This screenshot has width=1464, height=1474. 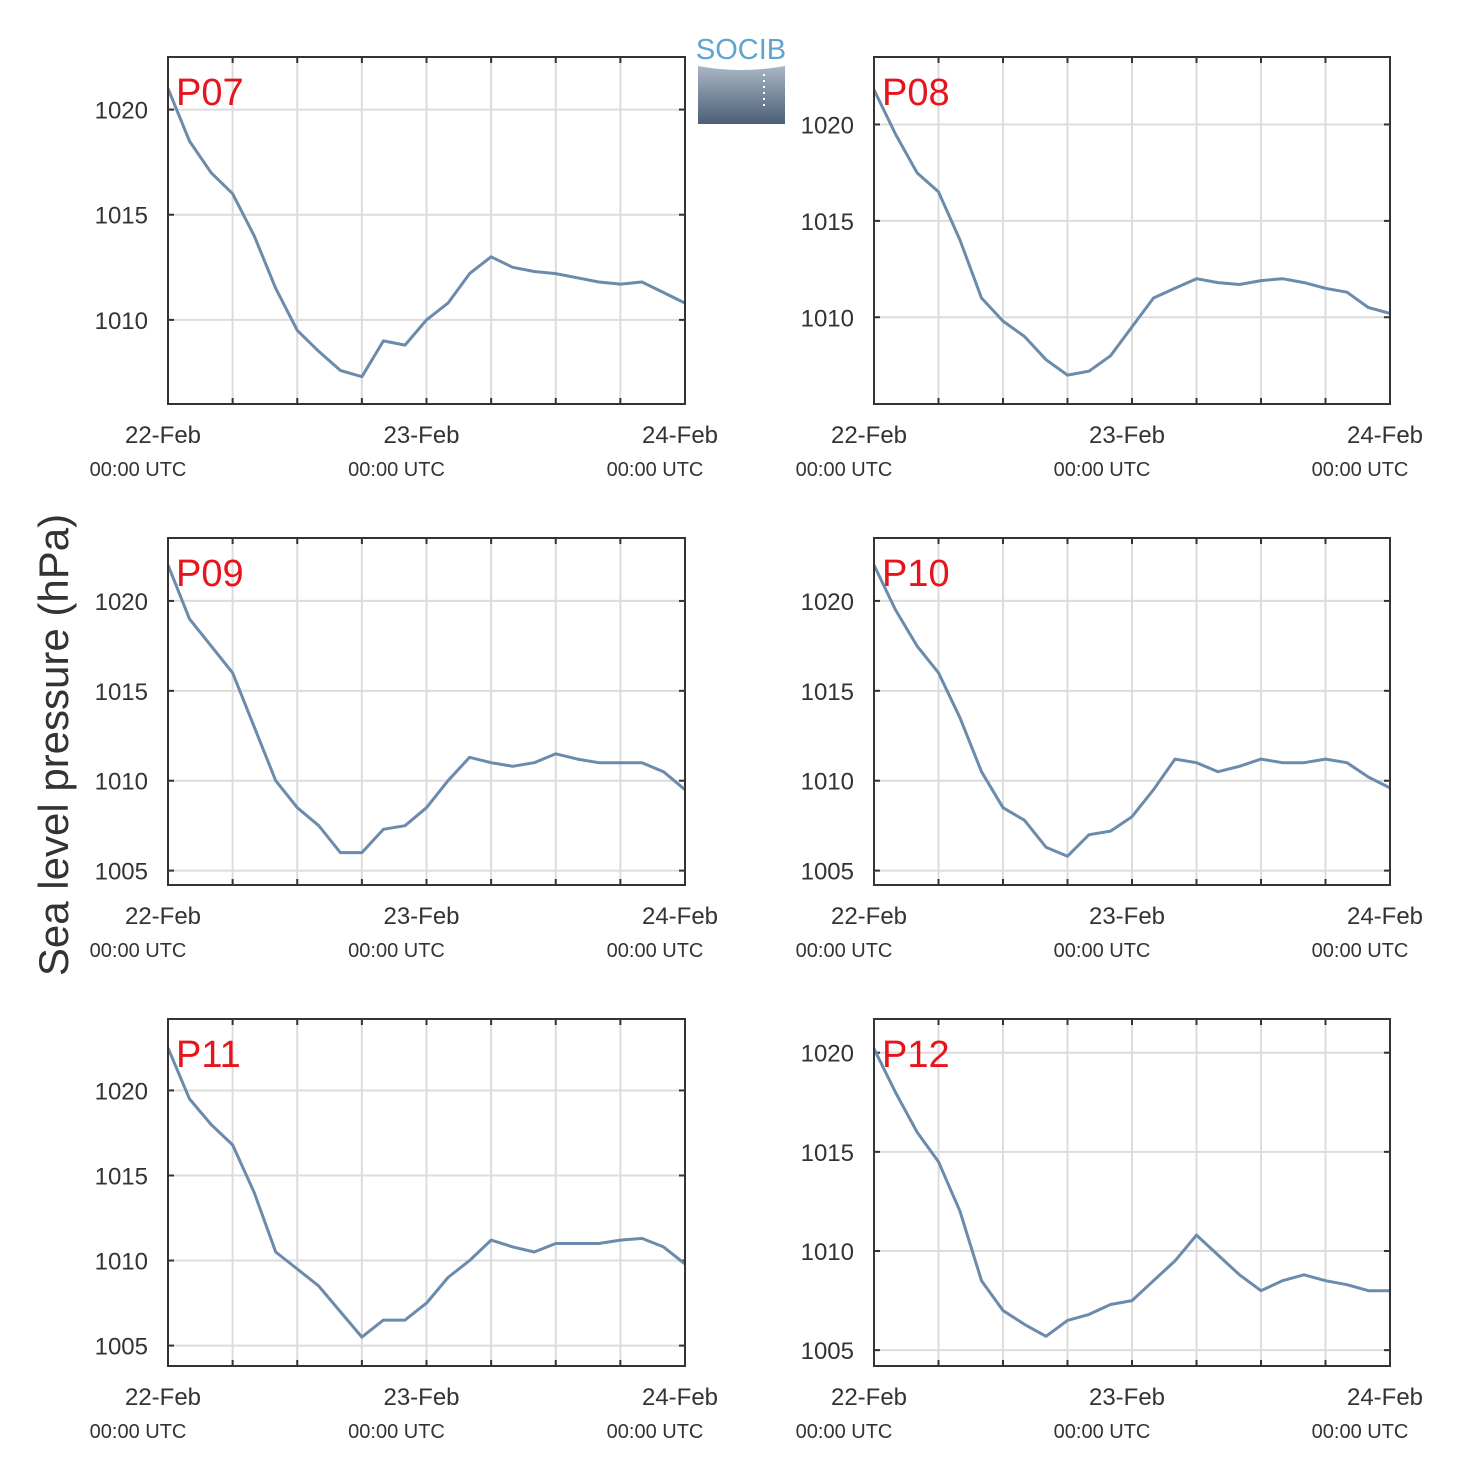 I want to click on series-line-p10, so click(x=1132, y=711).